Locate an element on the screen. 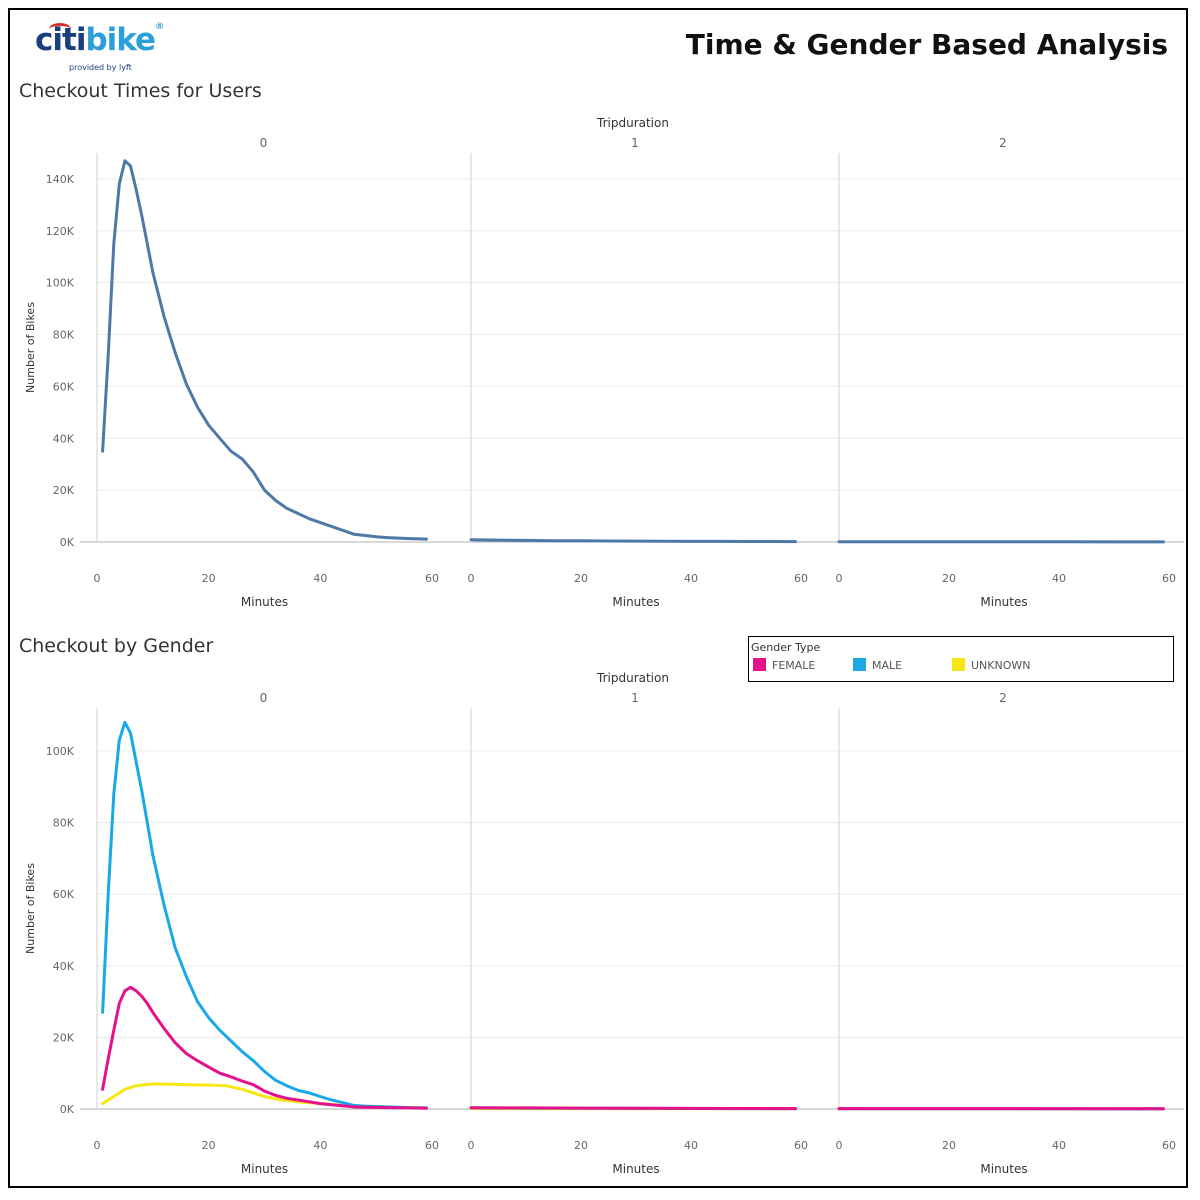  chart-2-title: Checkout by Gender is located at coordinates (116, 646).